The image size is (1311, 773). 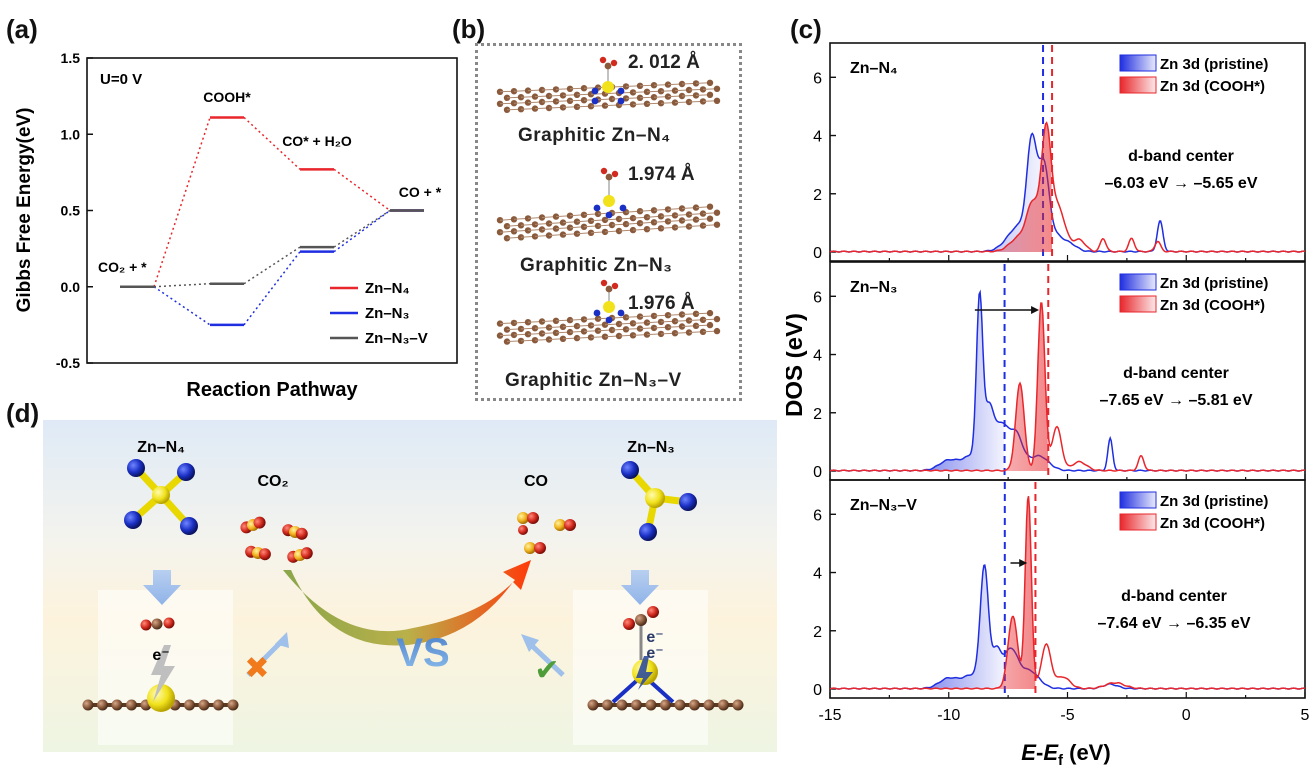 What do you see at coordinates (665, 685) in the screenshot?
I see `right-graphene-layer` at bounding box center [665, 685].